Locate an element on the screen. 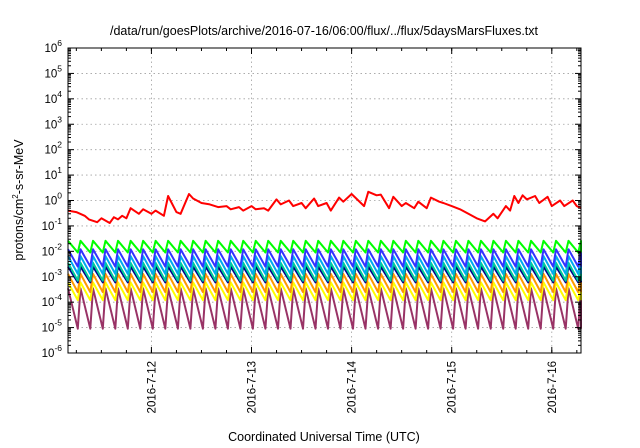  y-tick-label: 10⁻⁴ is located at coordinates (52, 300).